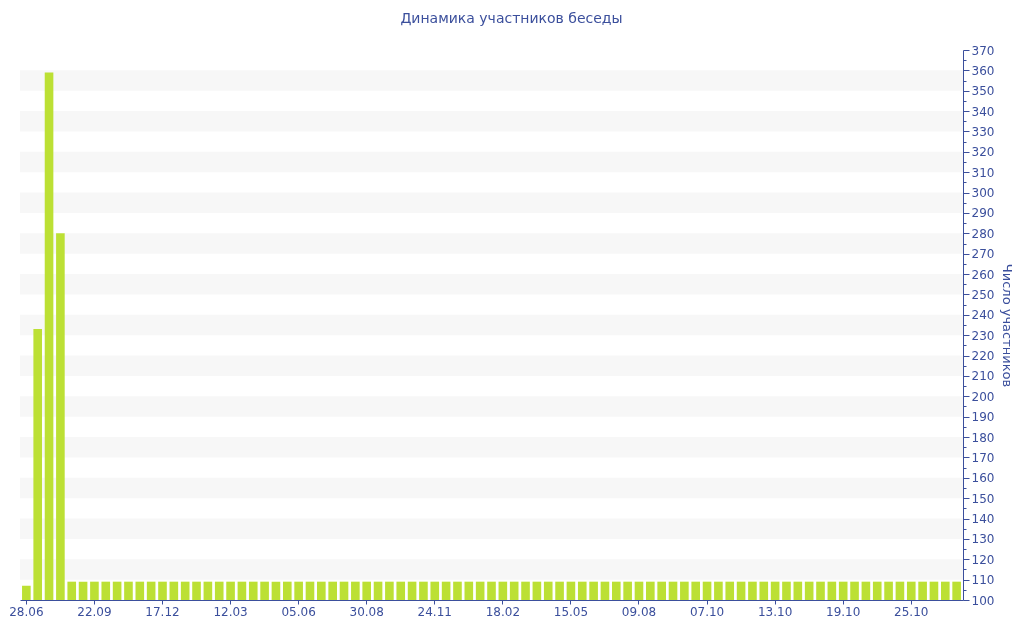 The height and width of the screenshot is (640, 1024). Describe the element at coordinates (571, 611) in the screenshot. I see `x-tick-label: 15.05` at that location.